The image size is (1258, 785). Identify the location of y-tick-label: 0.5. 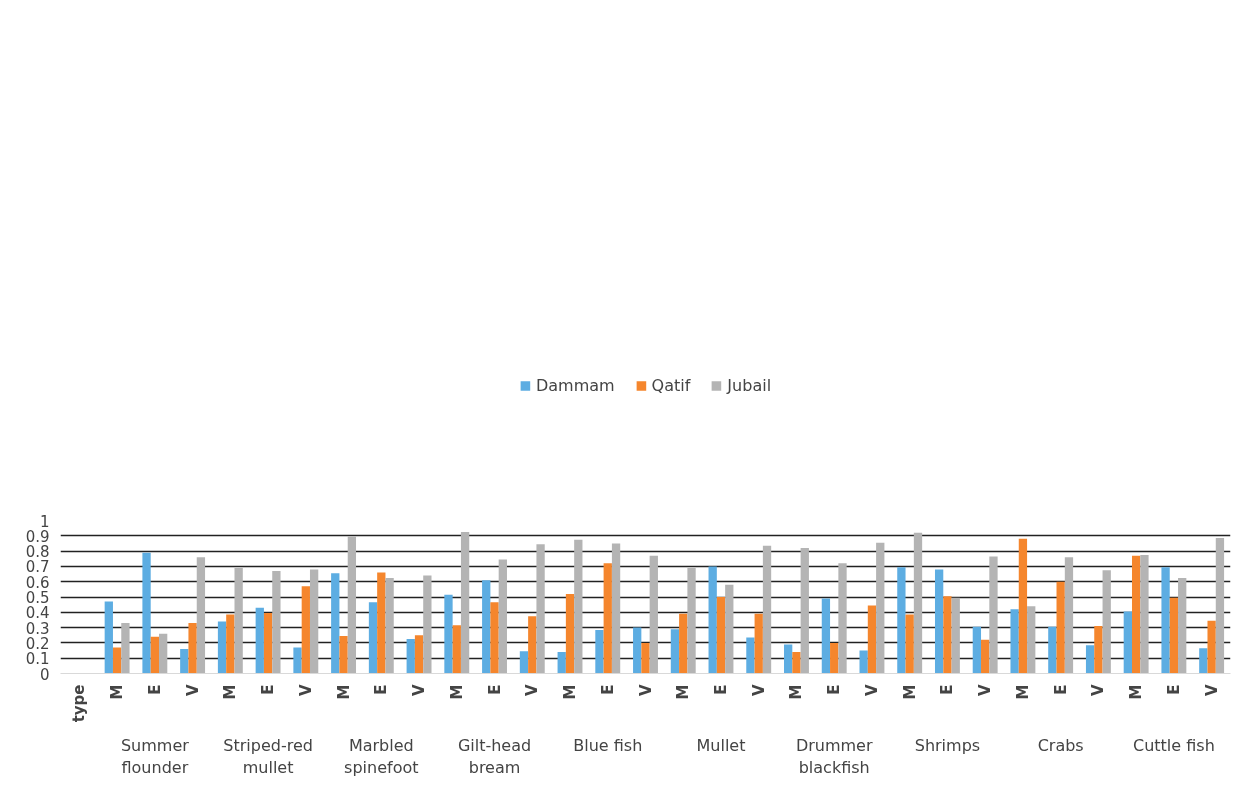
(37, 598).